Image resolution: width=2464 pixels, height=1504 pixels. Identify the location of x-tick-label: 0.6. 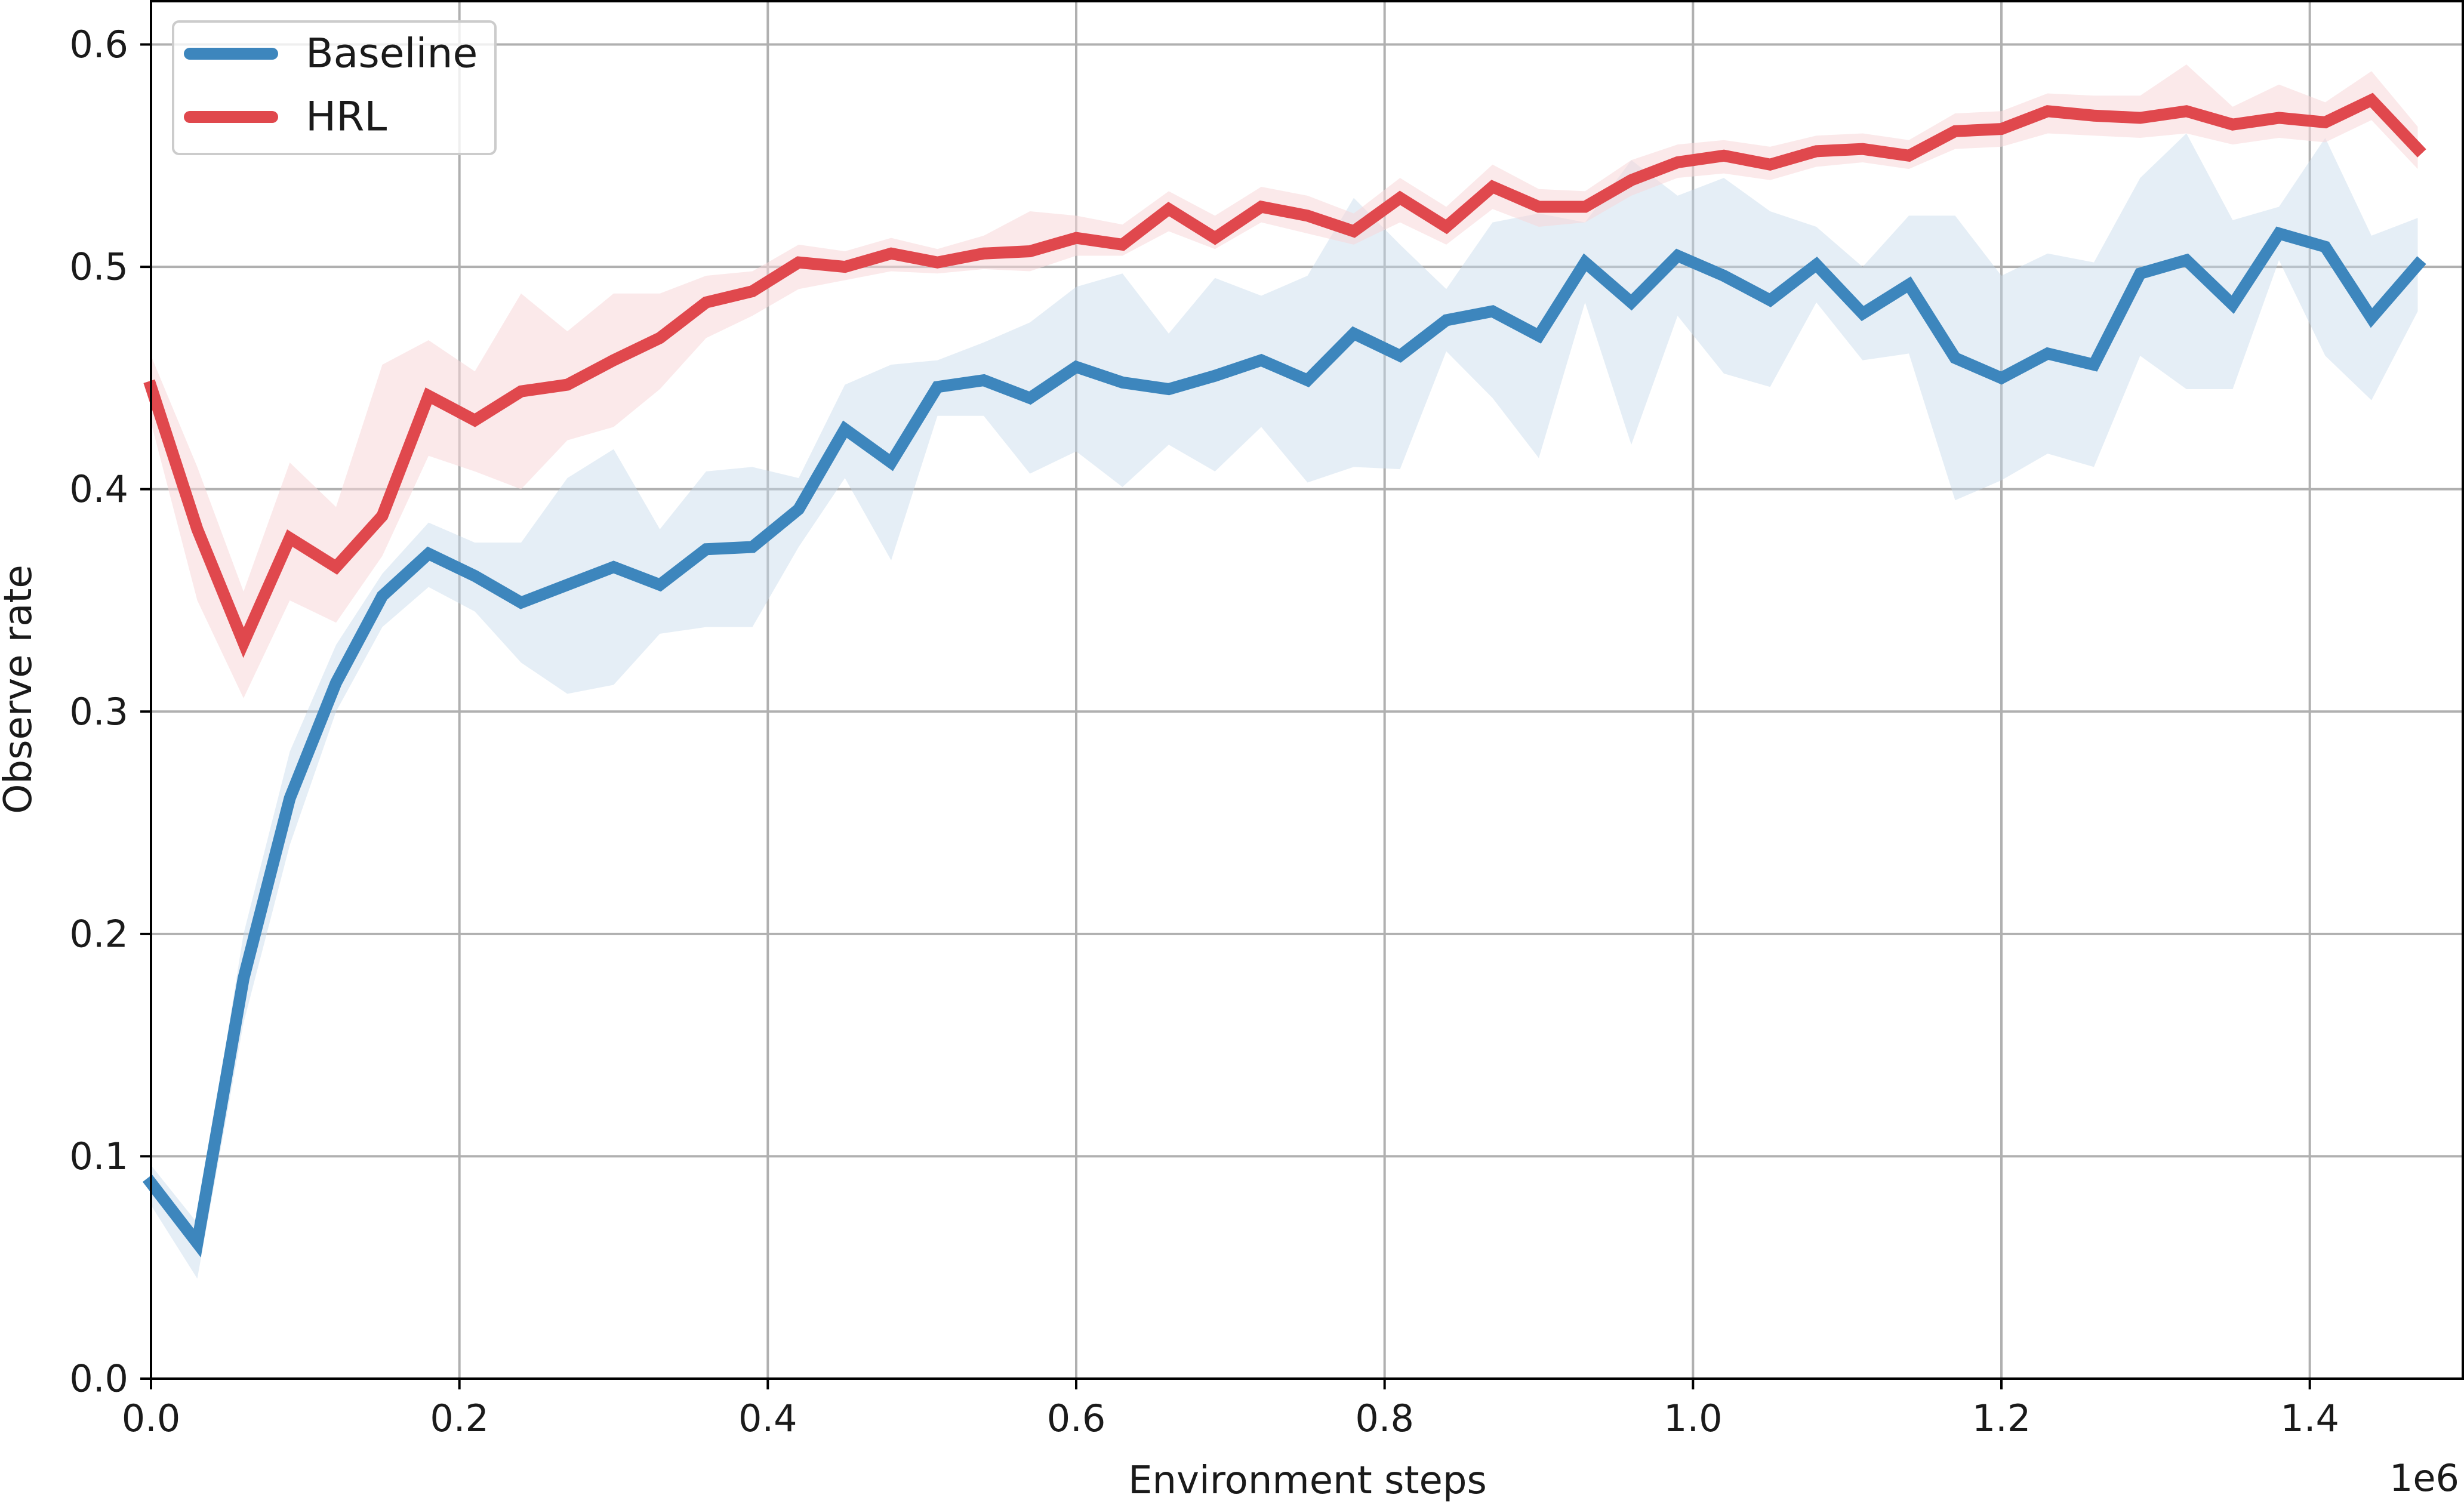
(1076, 1418).